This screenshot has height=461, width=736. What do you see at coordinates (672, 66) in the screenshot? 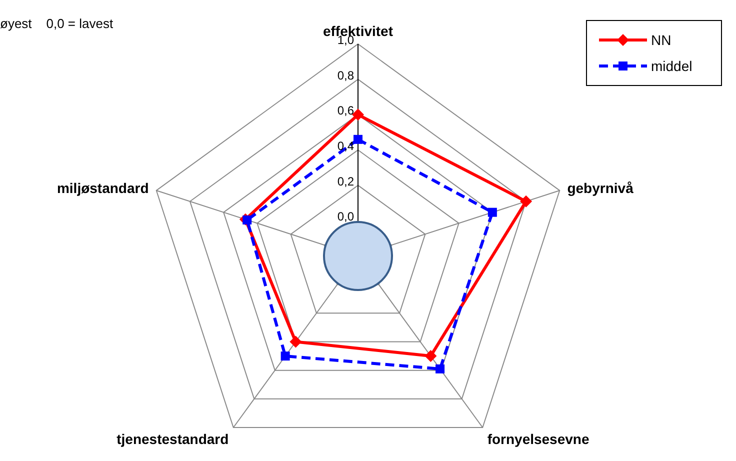
I see `legend-label: middel` at bounding box center [672, 66].